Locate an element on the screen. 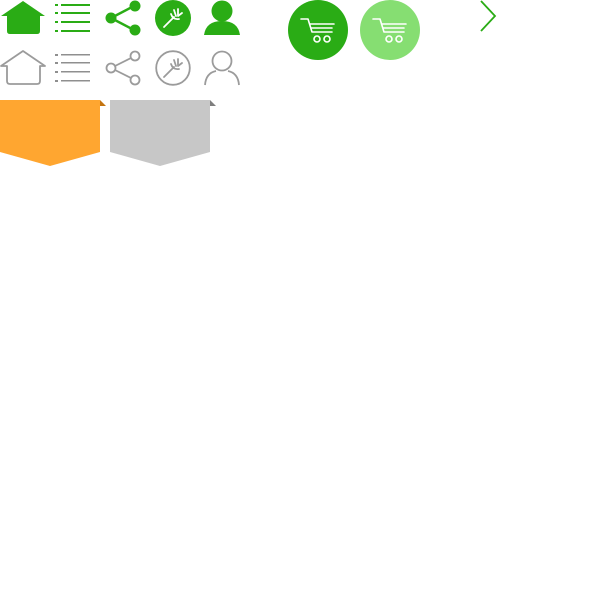  share-icon-outline is located at coordinates (123, 68).